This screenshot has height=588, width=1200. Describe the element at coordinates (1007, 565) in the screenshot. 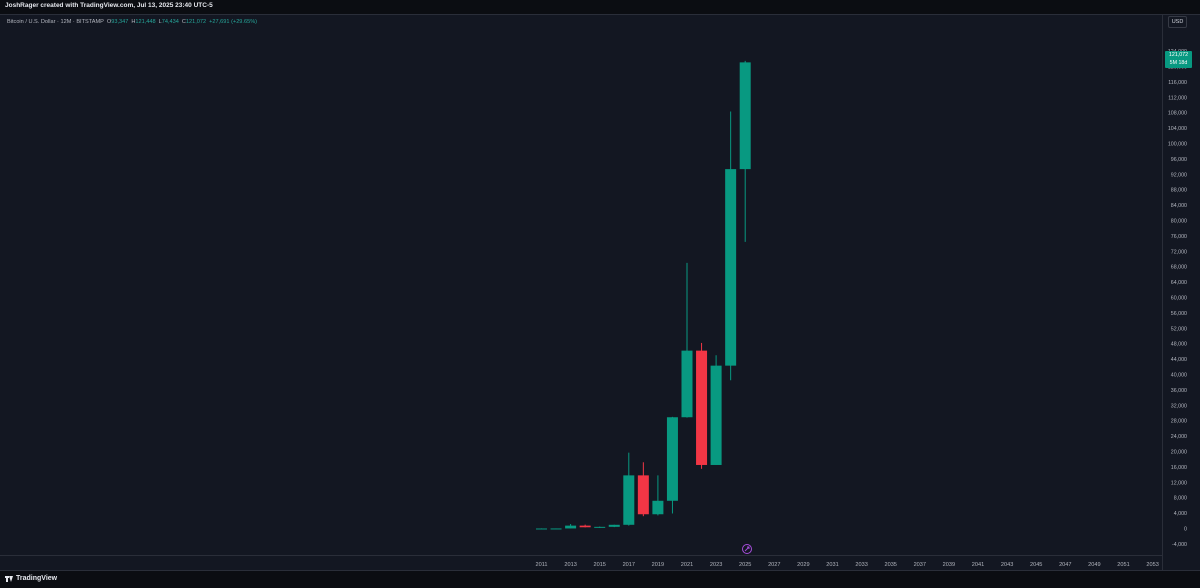

I see `time-tick-label: 2043` at that location.